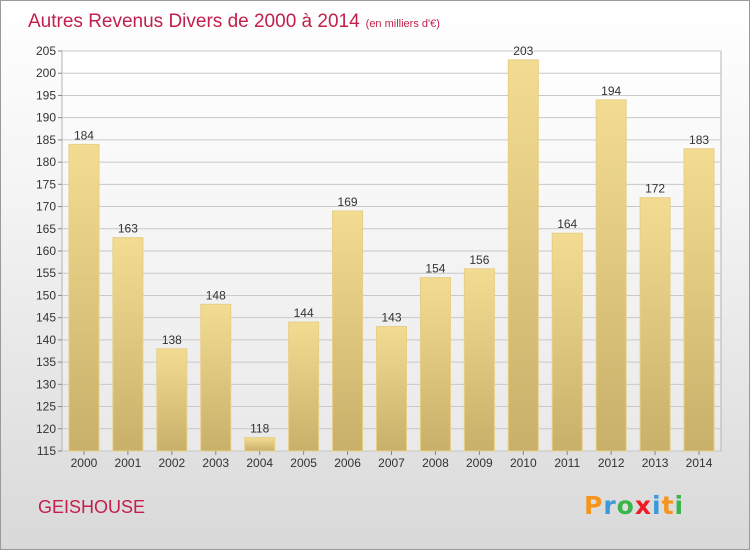  I want to click on x-tick-label-2005: 2005, so click(303, 463).